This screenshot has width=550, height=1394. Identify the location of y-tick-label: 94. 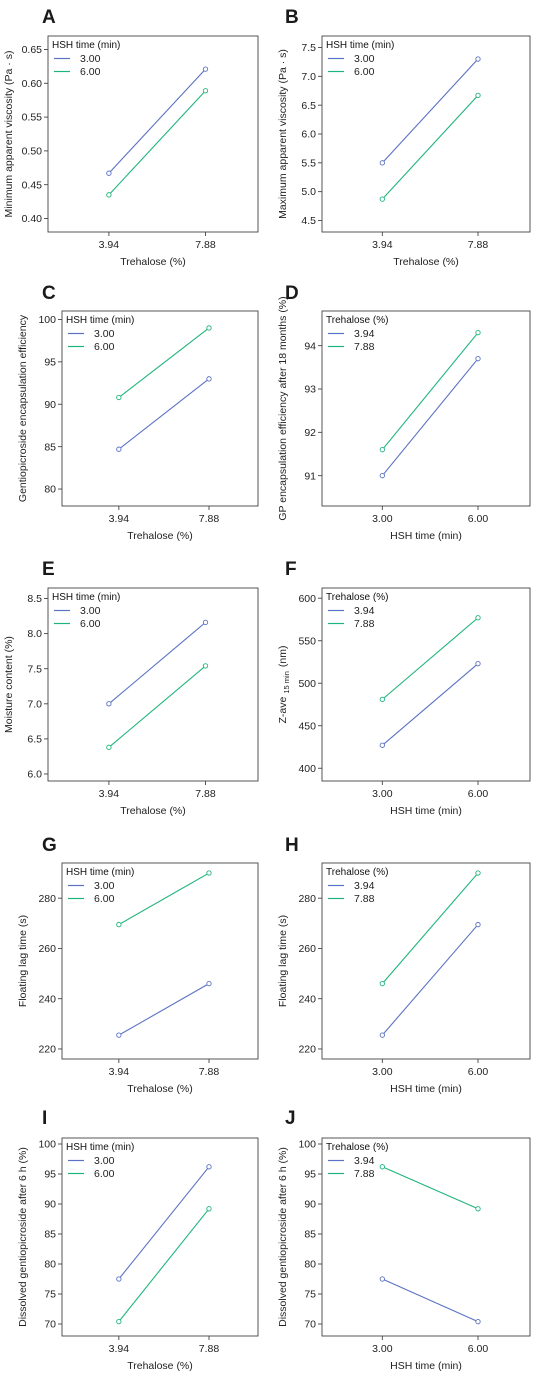
(310, 346).